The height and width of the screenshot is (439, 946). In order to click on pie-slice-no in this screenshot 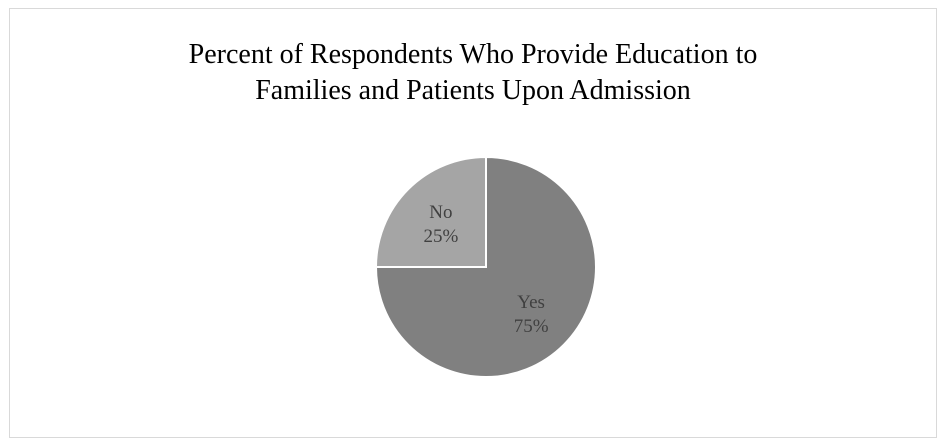, I will do `click(430, 211)`.